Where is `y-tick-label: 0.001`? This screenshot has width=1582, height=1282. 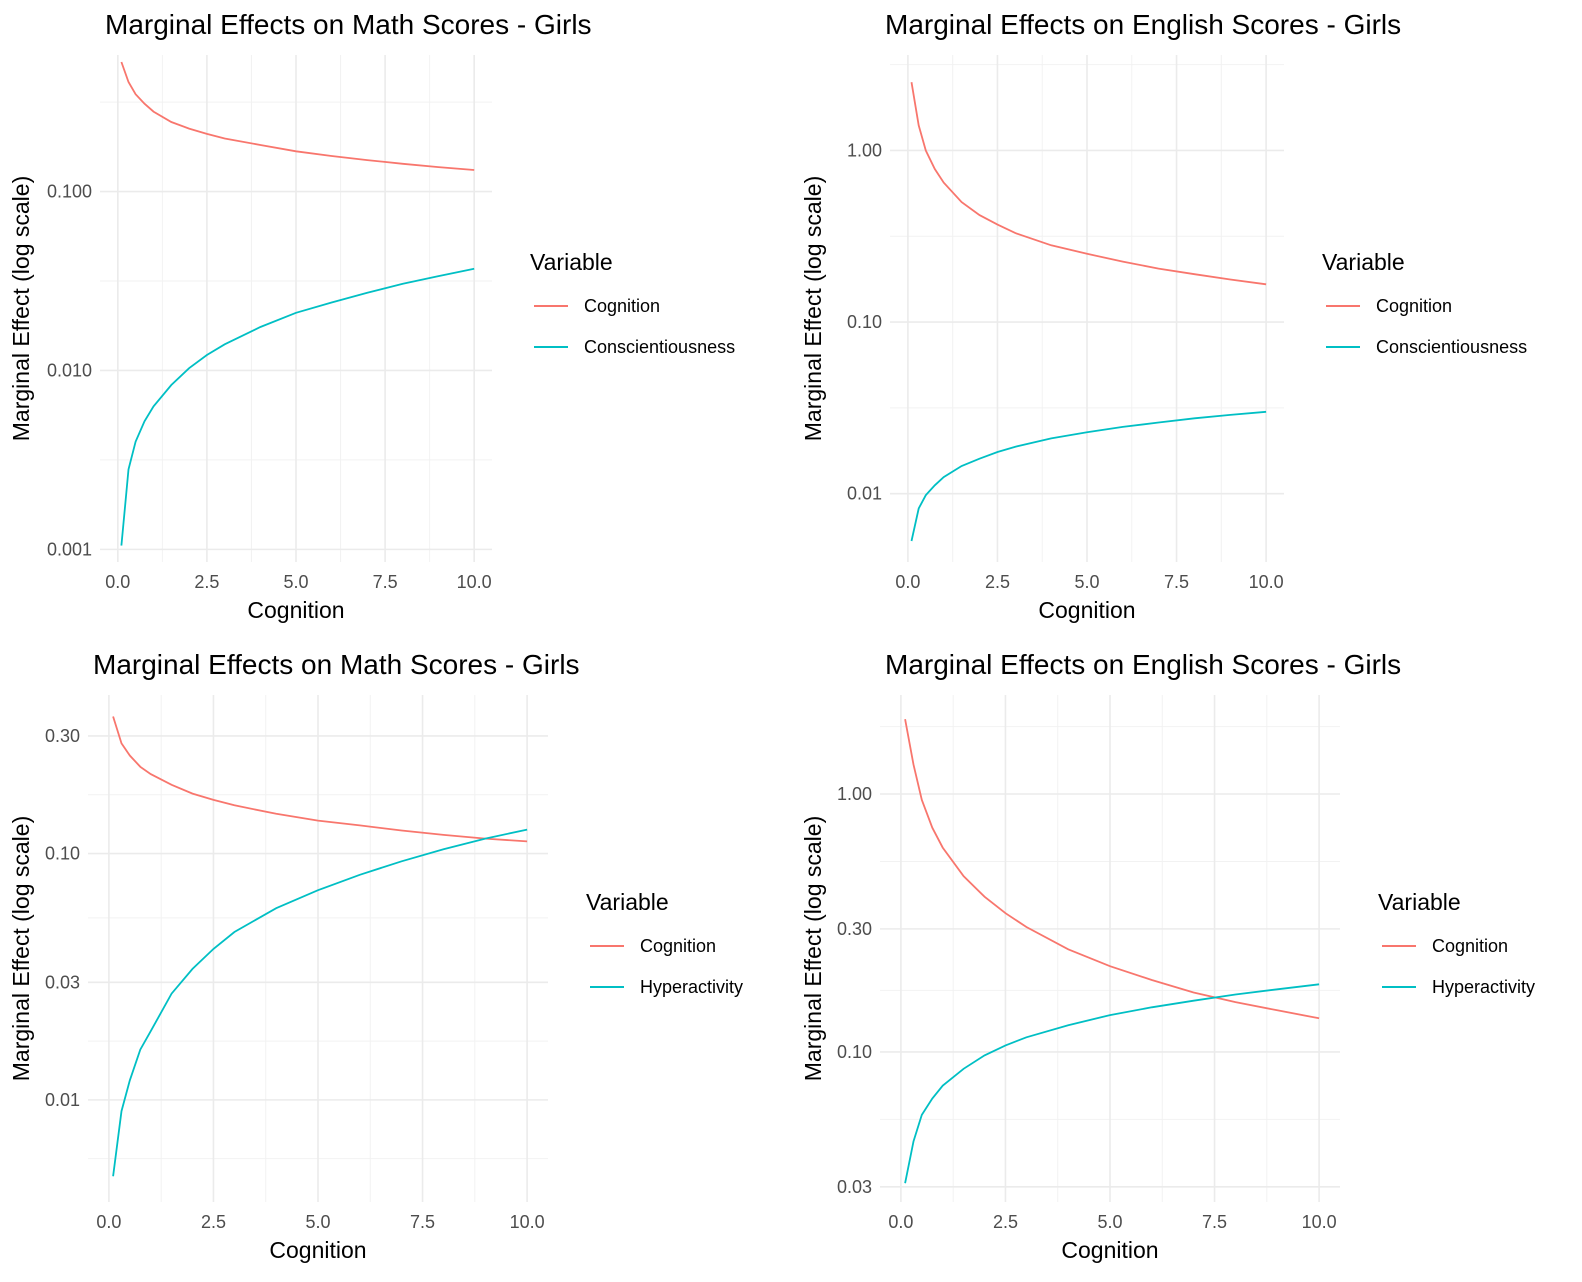 y-tick-label: 0.001 is located at coordinates (69, 549).